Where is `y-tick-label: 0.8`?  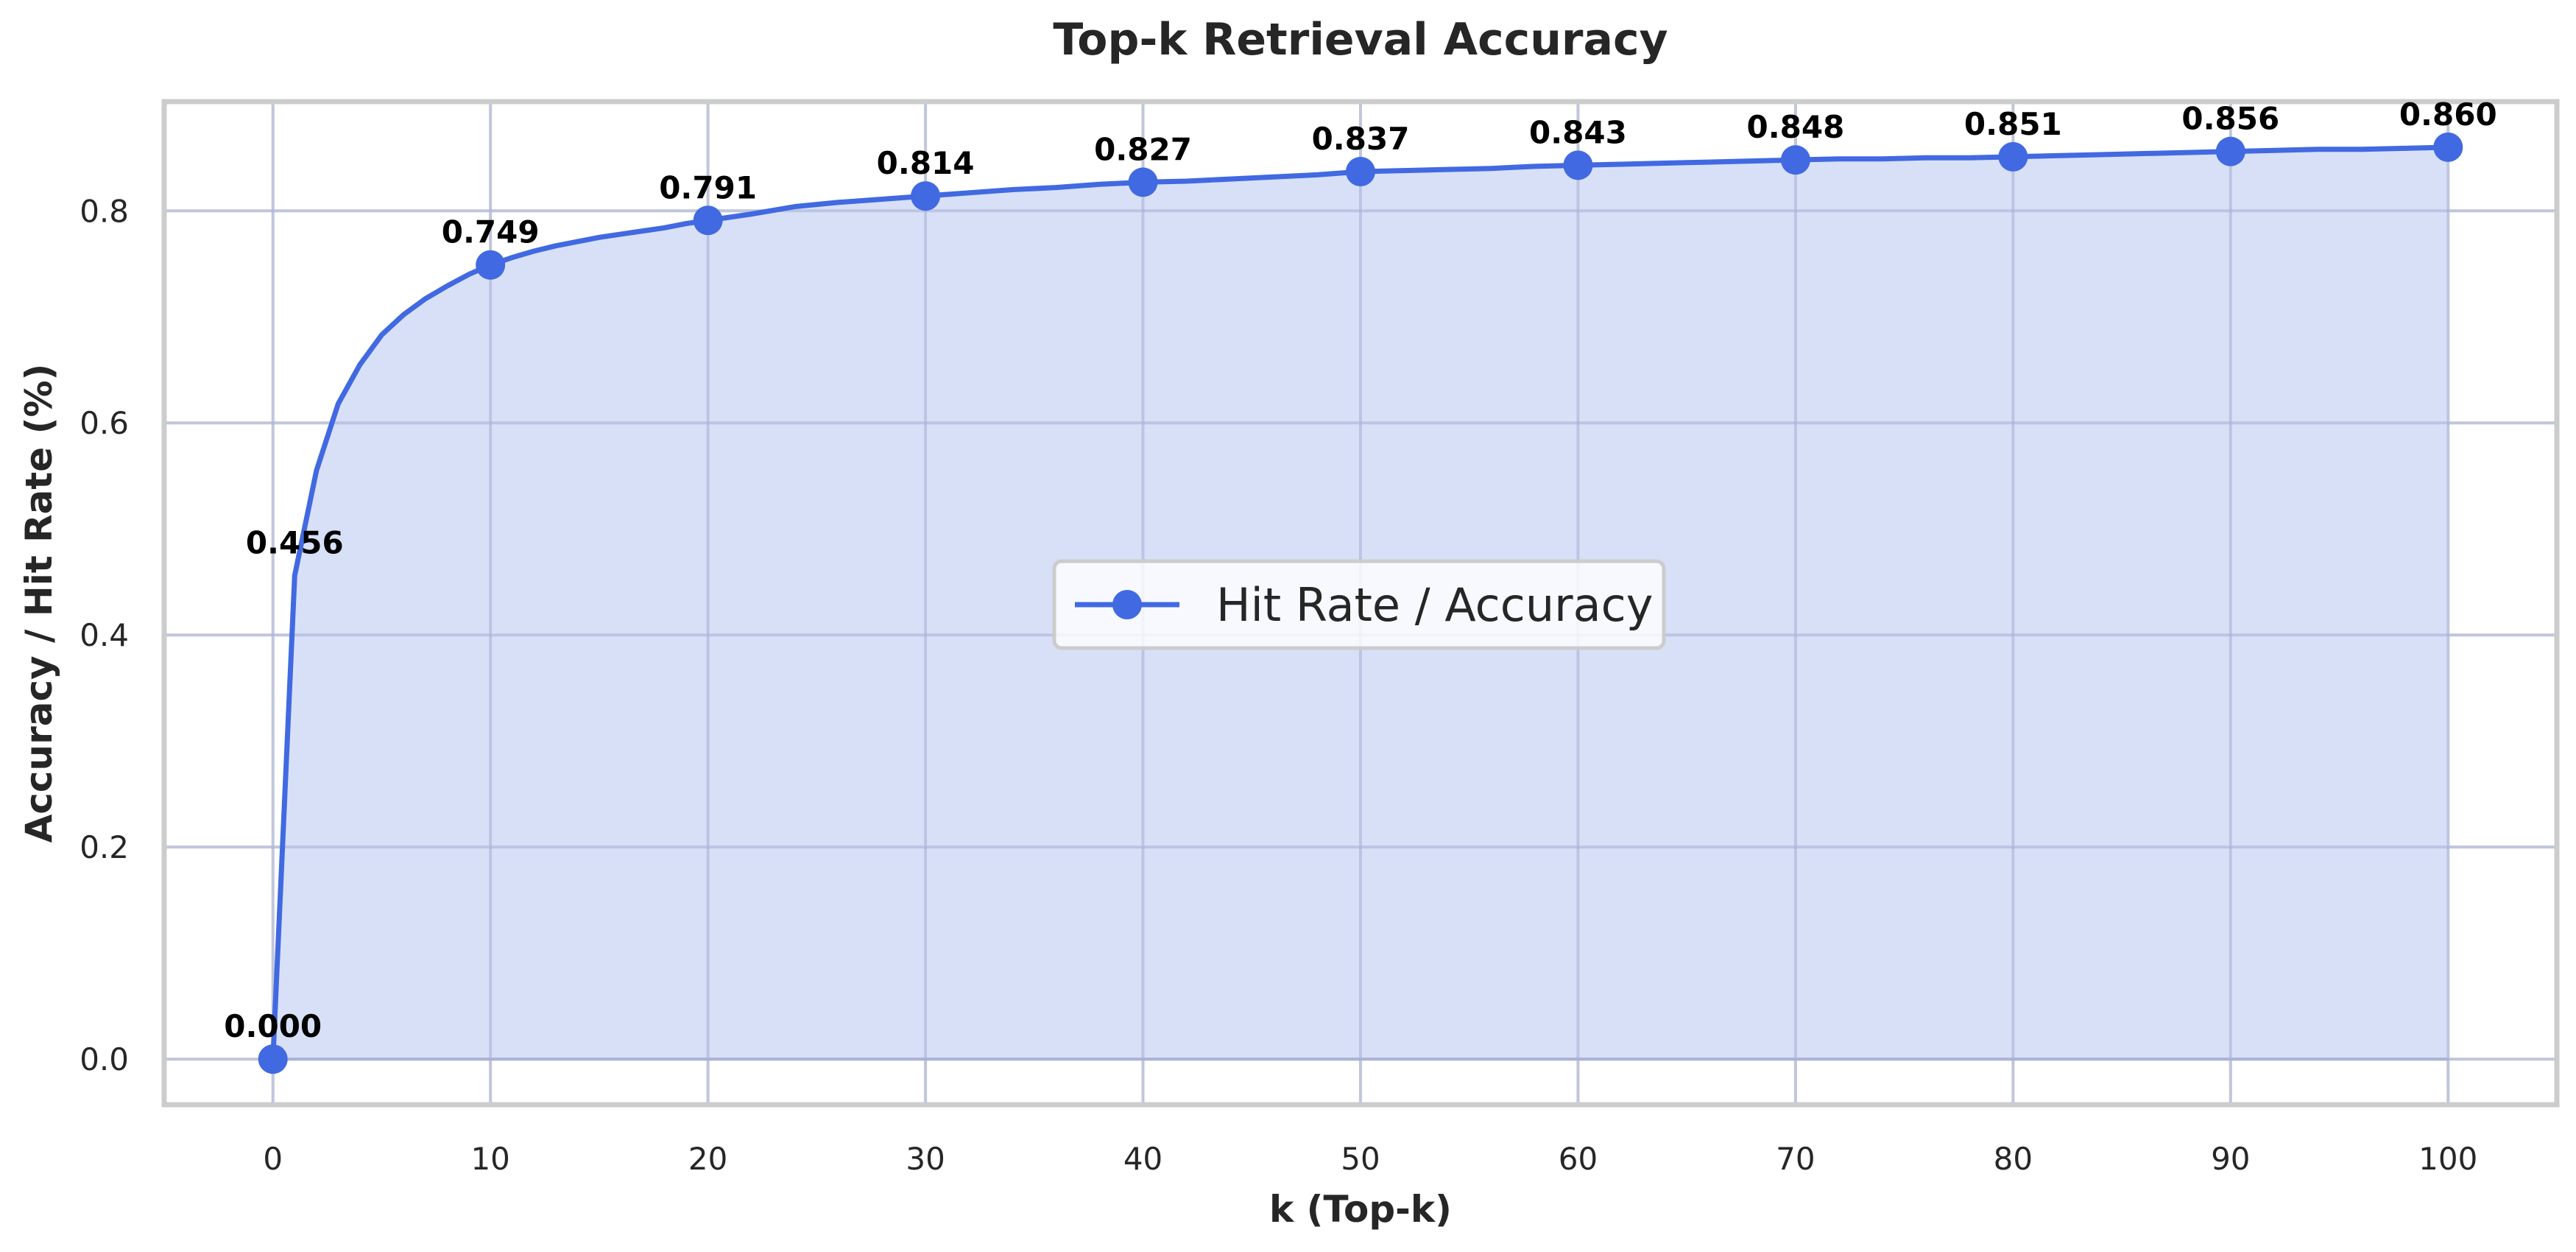
y-tick-label: 0.8 is located at coordinates (104, 211).